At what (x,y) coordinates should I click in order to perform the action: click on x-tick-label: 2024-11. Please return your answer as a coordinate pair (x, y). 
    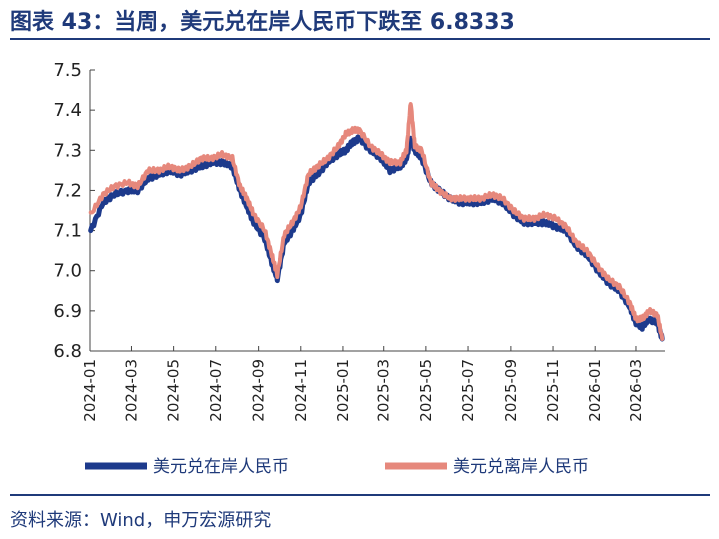
    Looking at the image, I should click on (301, 390).